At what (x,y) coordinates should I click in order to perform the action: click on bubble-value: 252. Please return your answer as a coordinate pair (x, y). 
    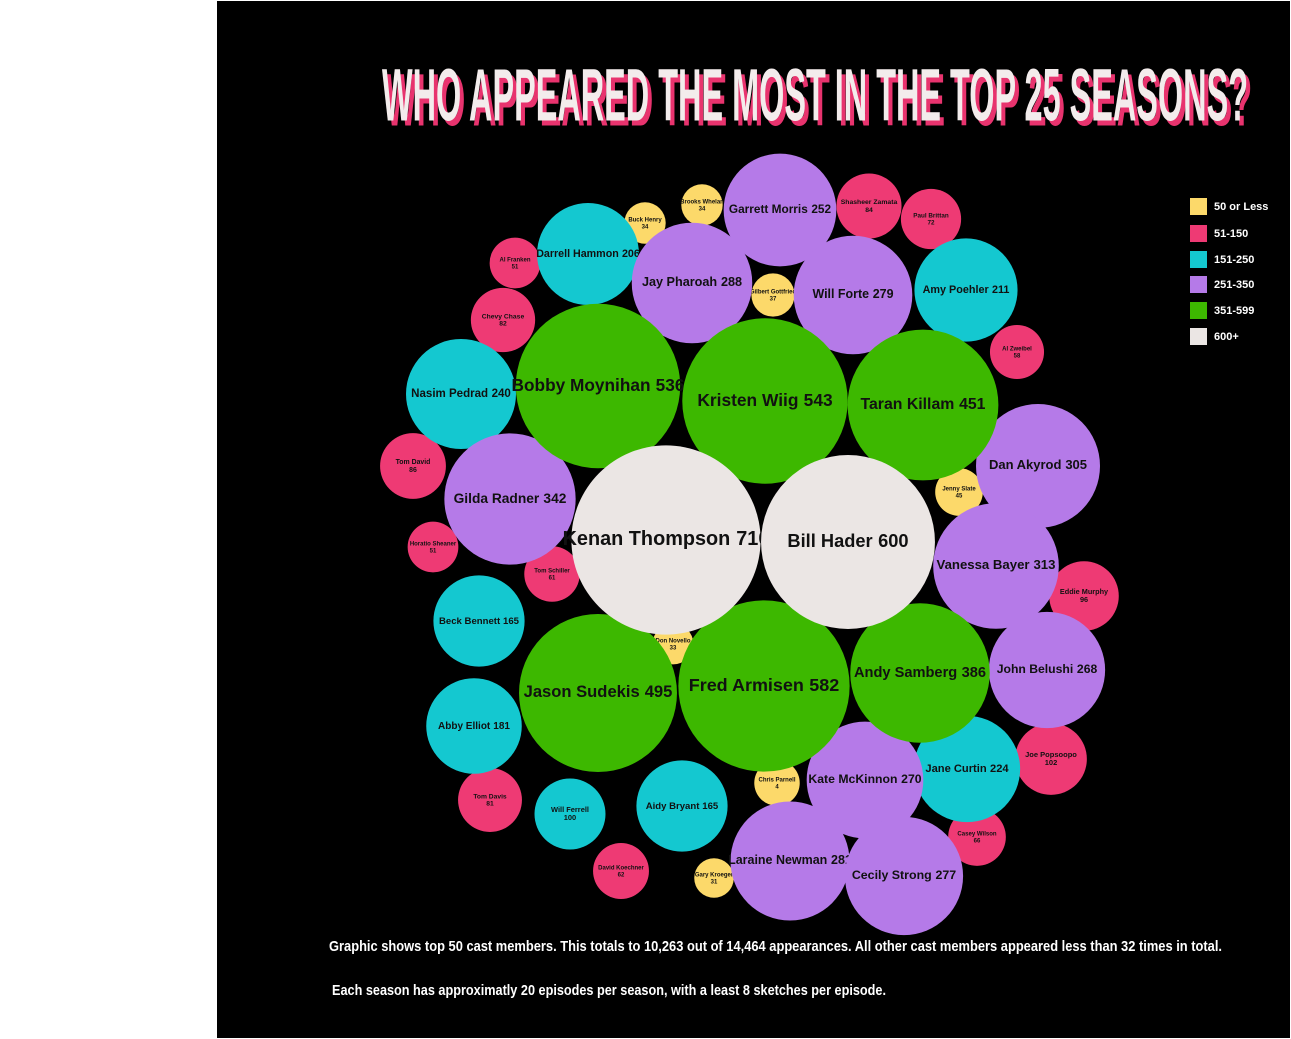
    Looking at the image, I should click on (821, 209).